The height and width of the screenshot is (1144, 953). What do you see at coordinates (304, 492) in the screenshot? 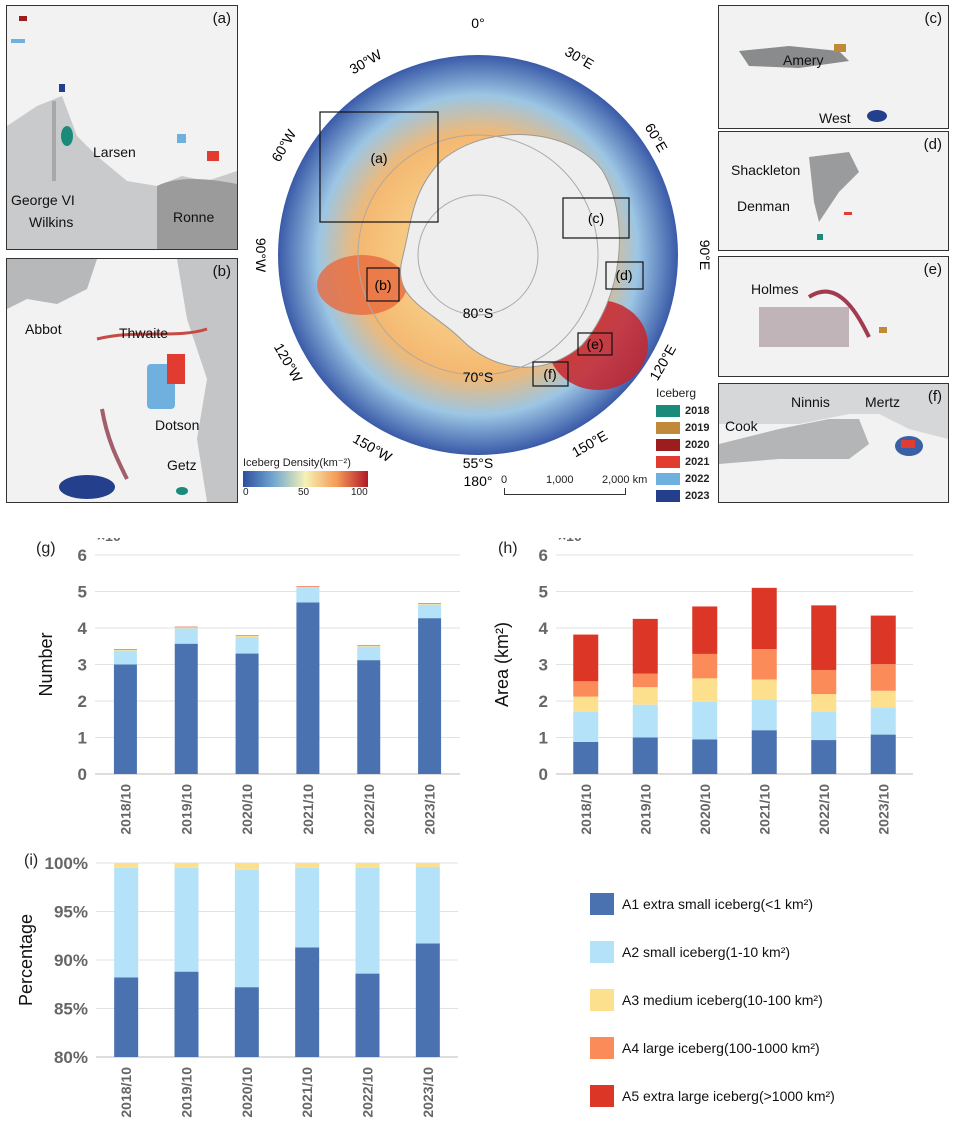
I see `density-tick-50: 50` at bounding box center [304, 492].